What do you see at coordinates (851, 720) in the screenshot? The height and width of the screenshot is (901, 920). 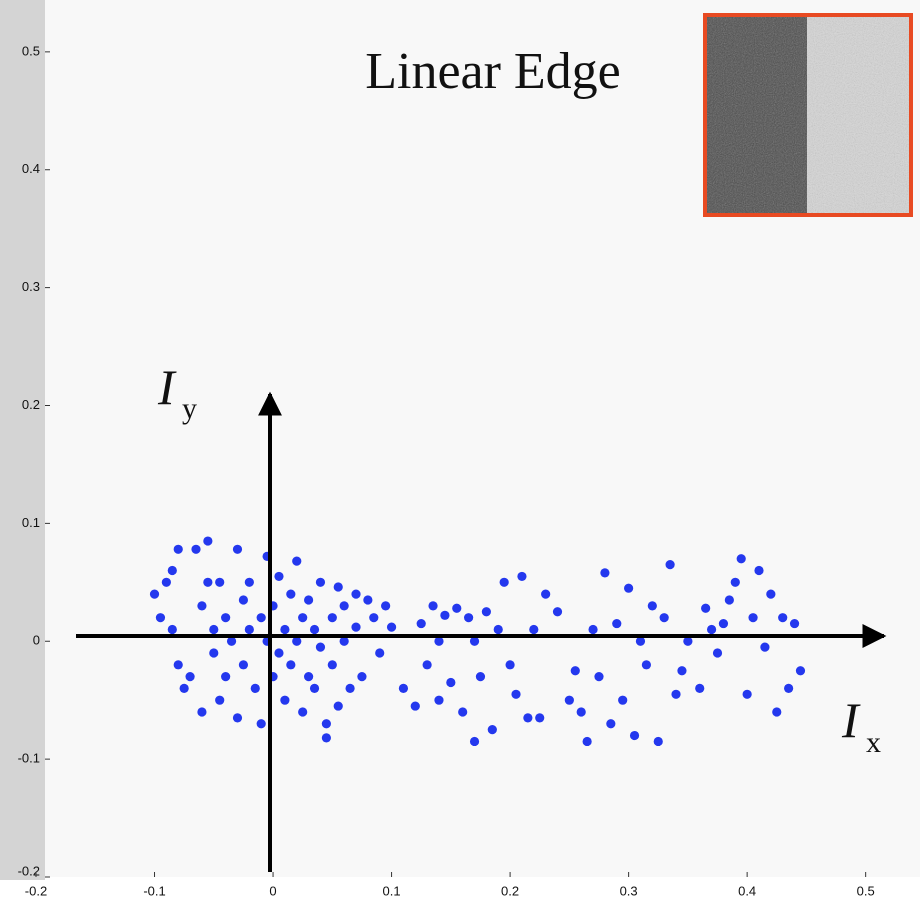 I see `x-axis-label: I` at bounding box center [851, 720].